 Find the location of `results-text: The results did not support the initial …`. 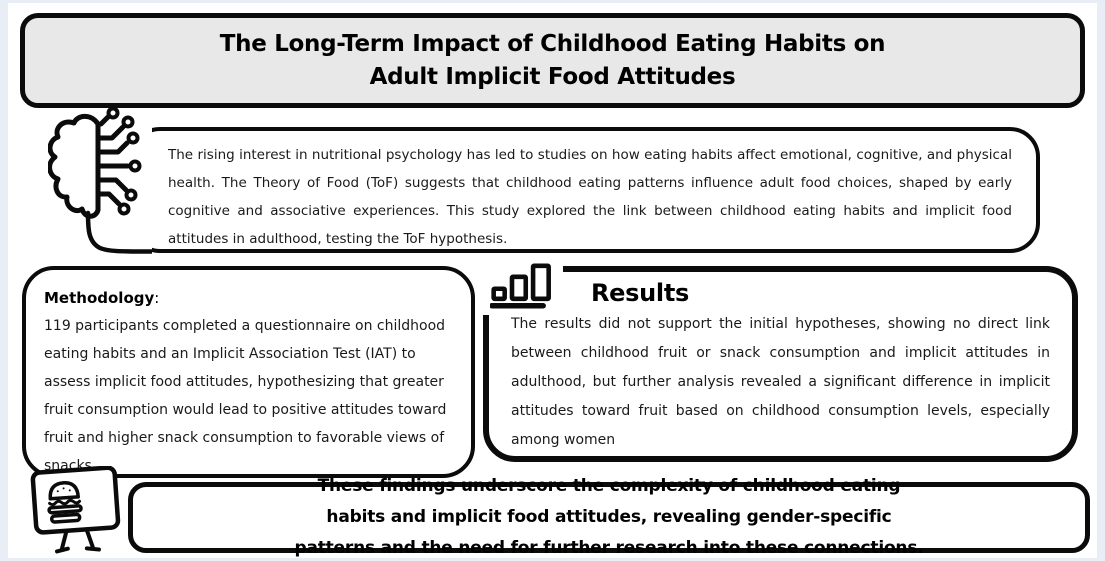

results-text: The results did not support the initial … is located at coordinates (780, 382).